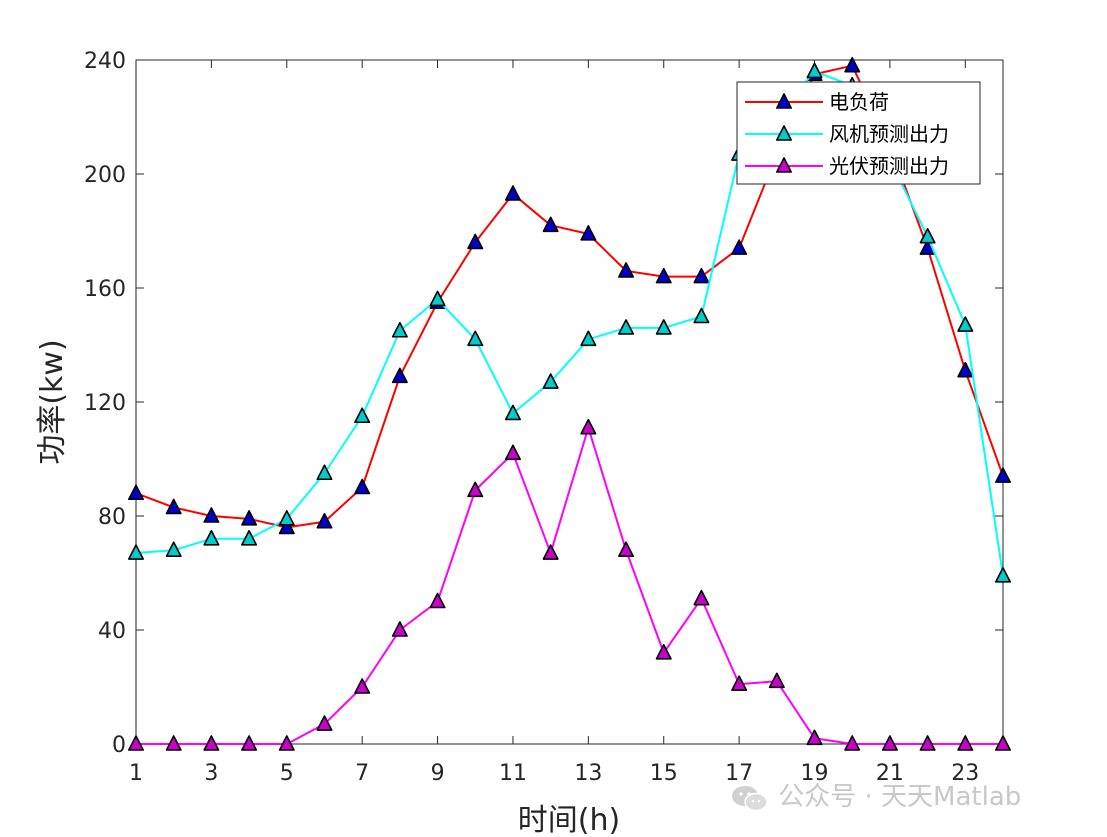  I want to click on x-tick-label: 15, so click(664, 773).